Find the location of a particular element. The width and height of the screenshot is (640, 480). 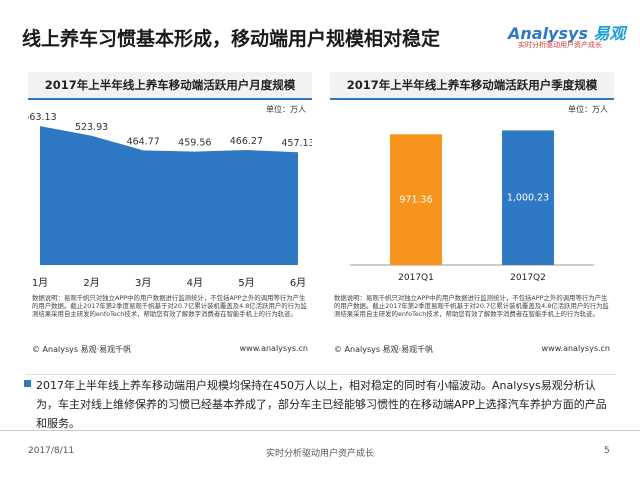

plot: 971.36 2017Q1 1,000.23 2017Q2 is located at coordinates (472, 206).